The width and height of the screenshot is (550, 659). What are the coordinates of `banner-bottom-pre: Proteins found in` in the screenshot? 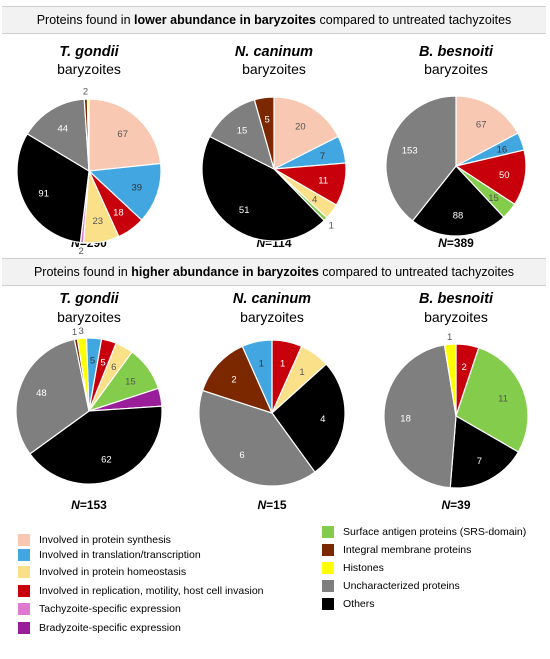 It's located at (82, 272).